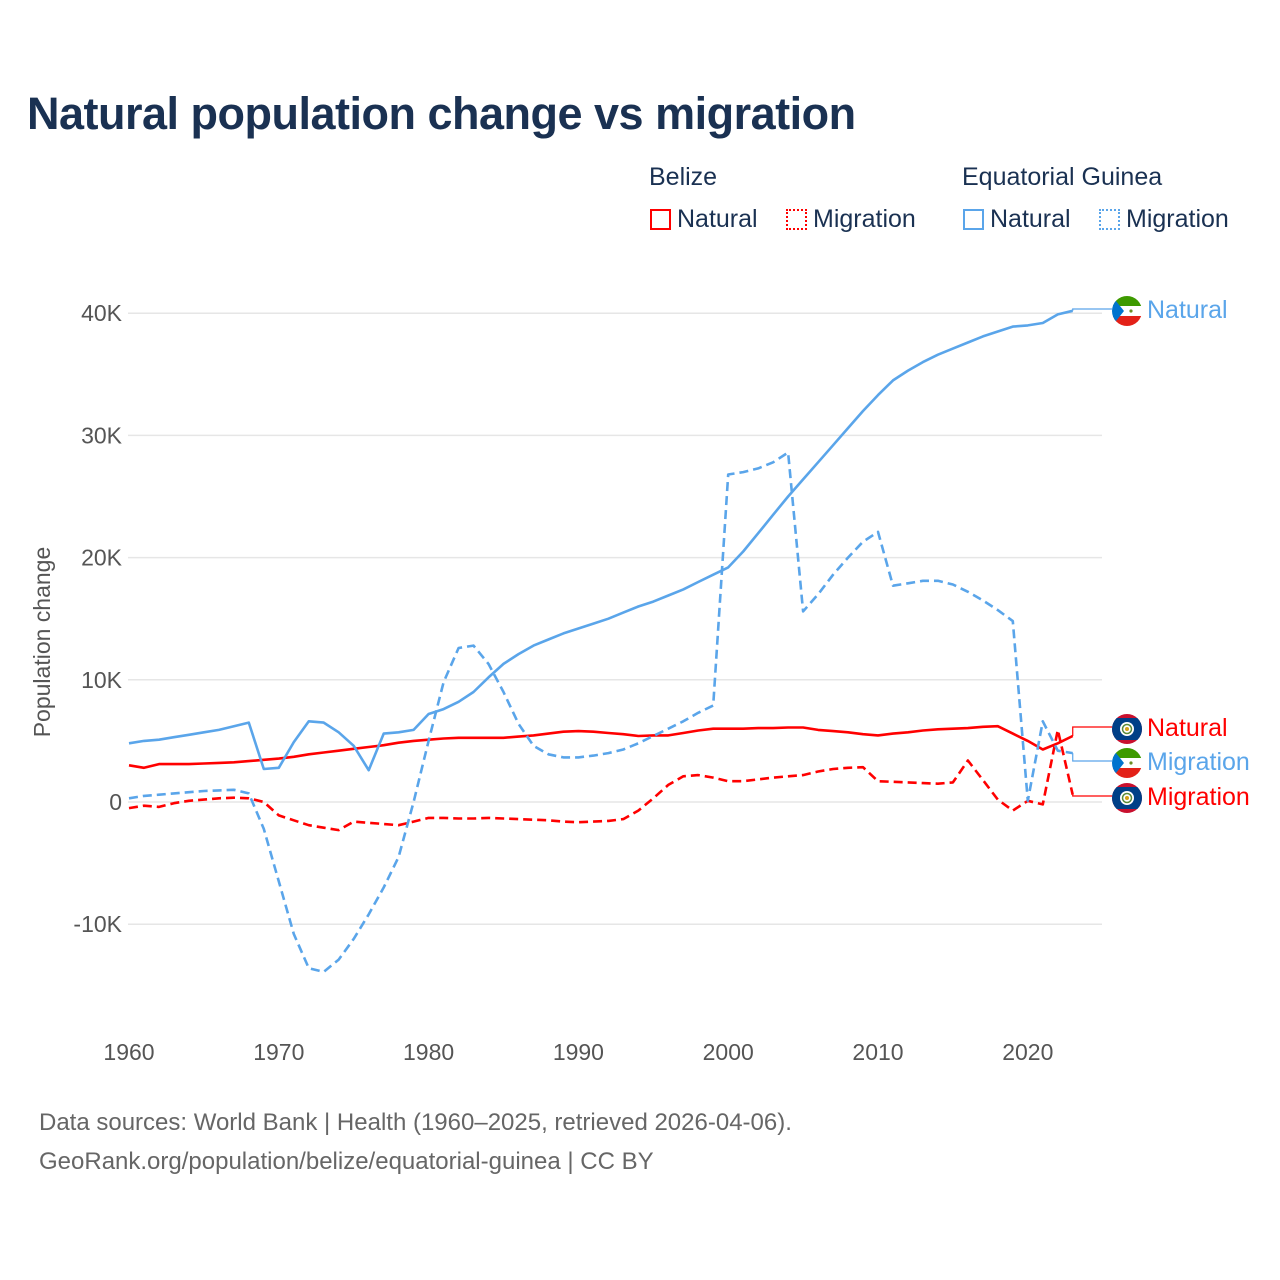 The height and width of the screenshot is (1280, 1280). I want to click on y-tick-label: 0, so click(115, 802).